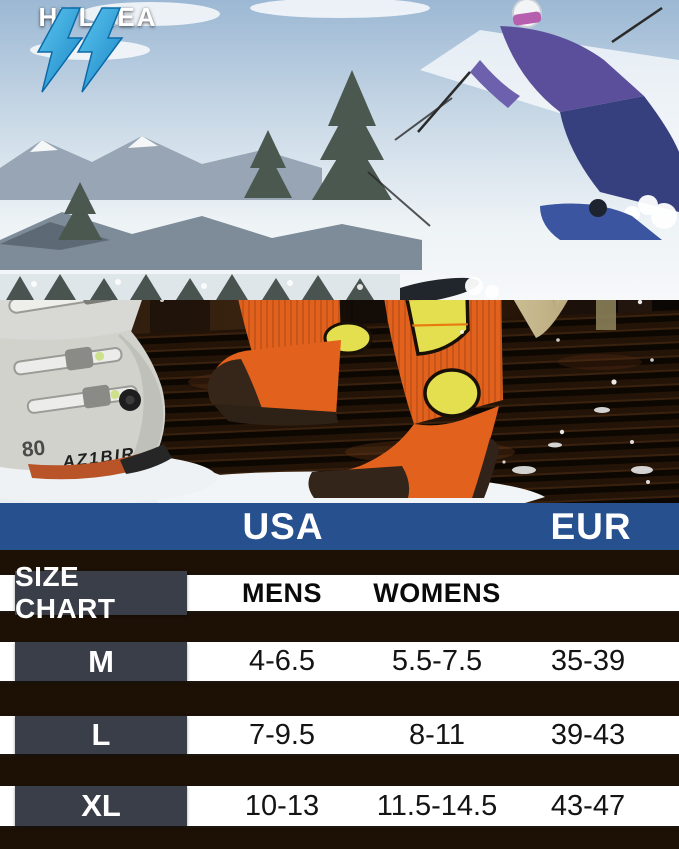 This screenshot has height=849, width=679. What do you see at coordinates (591, 526) in the screenshot?
I see `eur-header: EUR` at bounding box center [591, 526].